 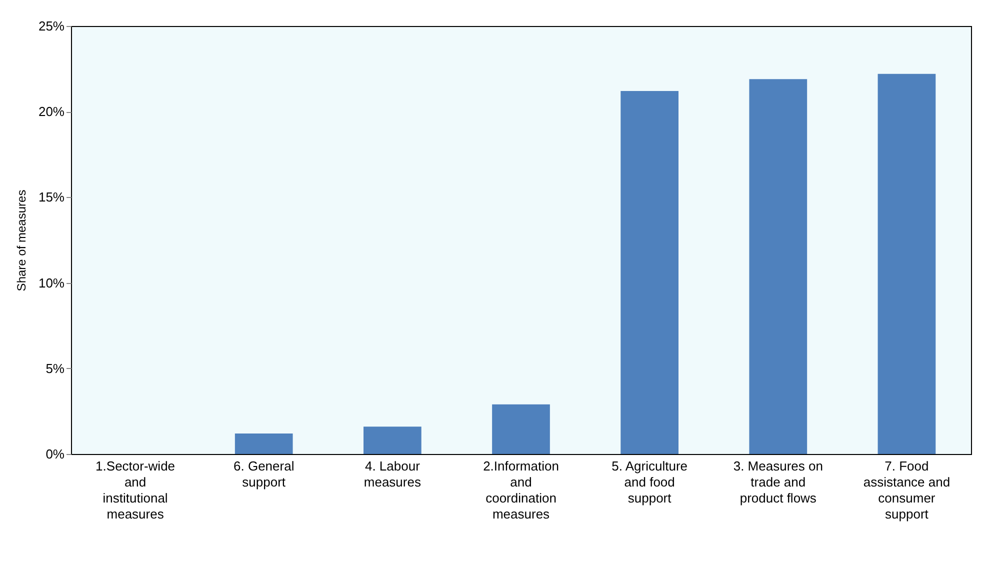 I want to click on x-tick-label: 2.Information and coordination measures, so click(x=521, y=490).